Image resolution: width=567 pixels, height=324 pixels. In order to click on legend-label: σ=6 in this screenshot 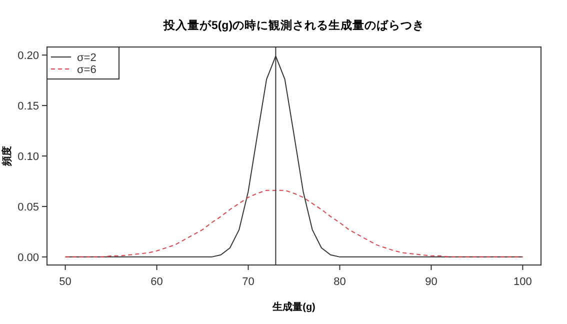, I will do `click(86, 70)`.